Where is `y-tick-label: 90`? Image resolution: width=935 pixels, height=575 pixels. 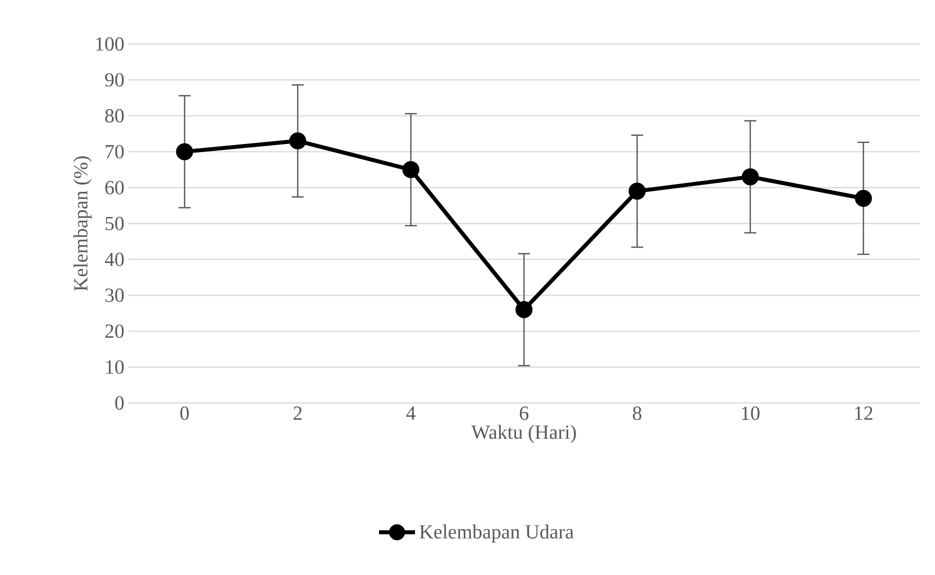 y-tick-label: 90 is located at coordinates (114, 80).